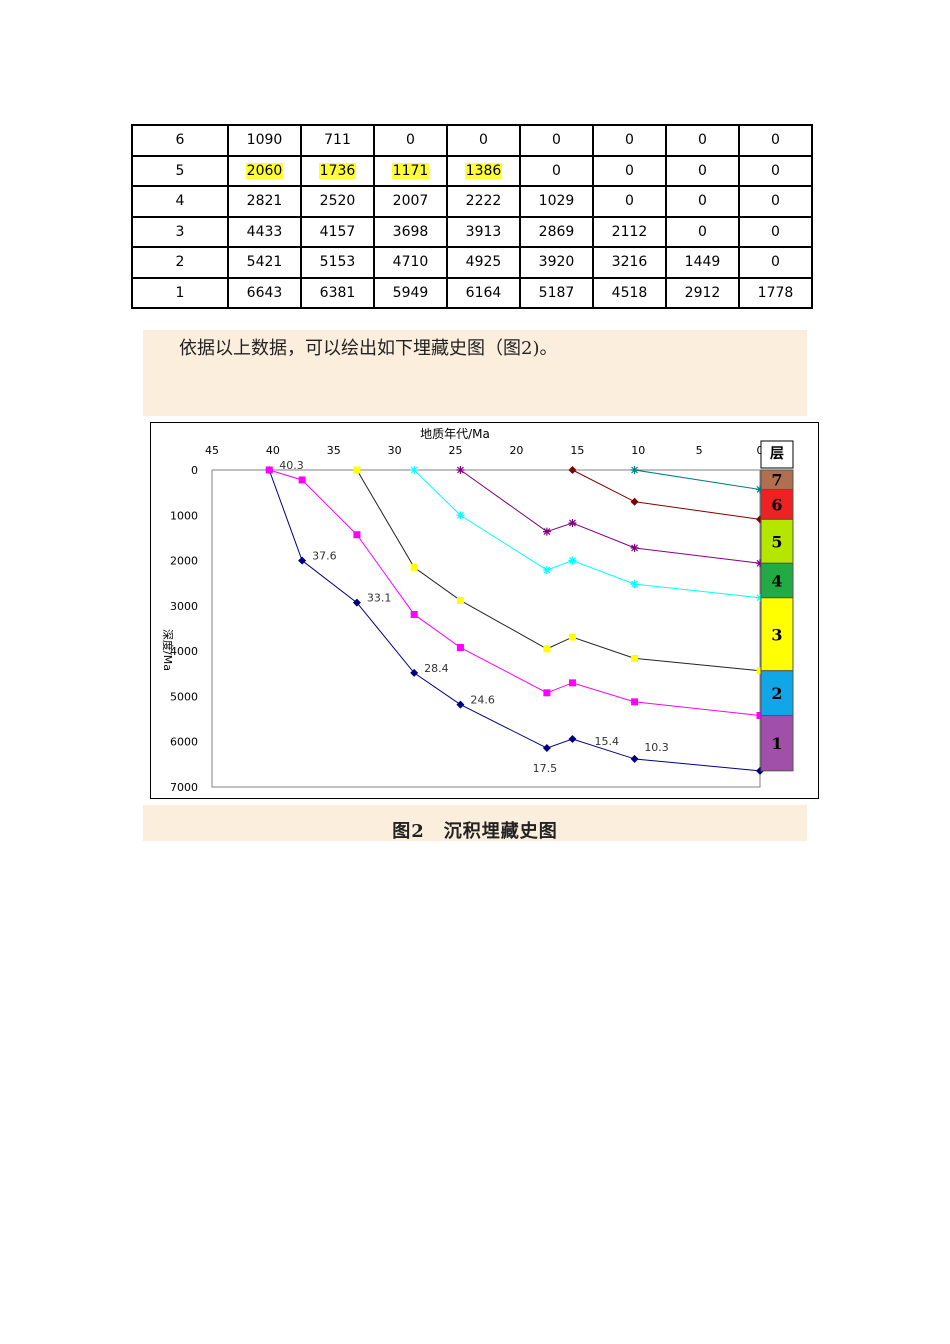 The height and width of the screenshot is (1344, 950). I want to click on cell-value: 1778, so click(775, 292).